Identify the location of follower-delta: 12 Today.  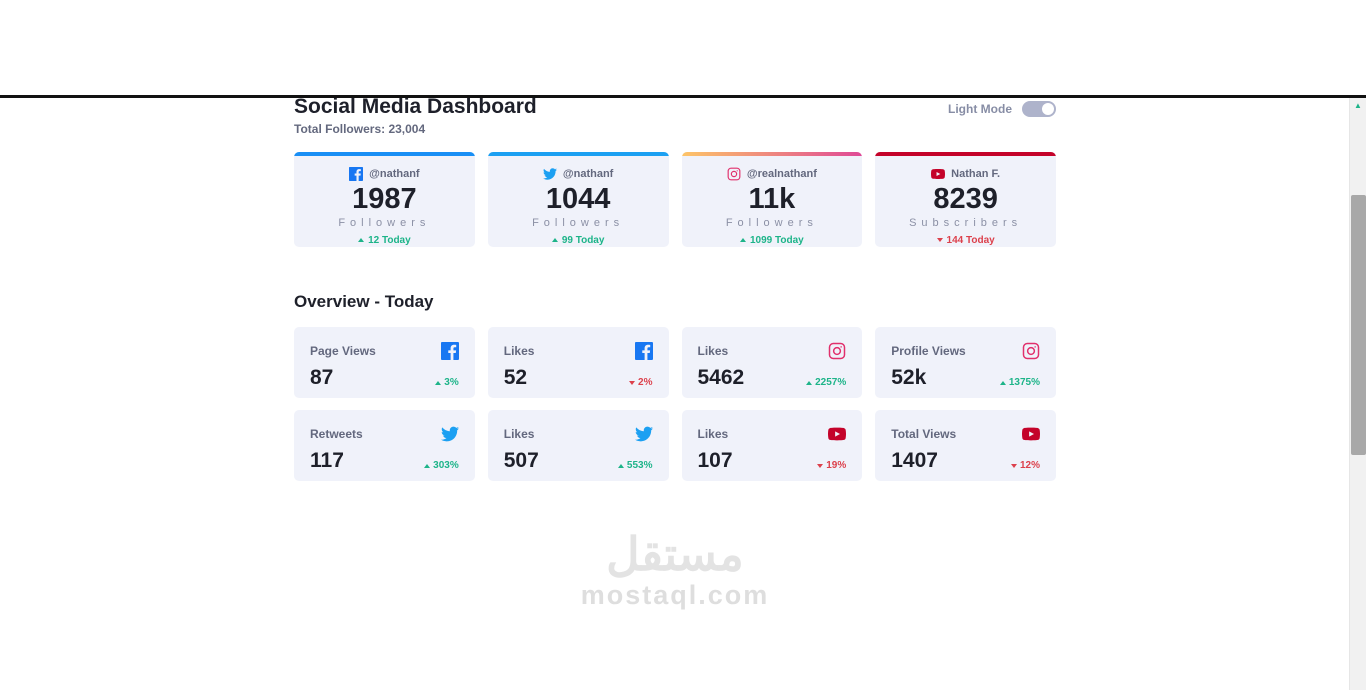
(384, 240).